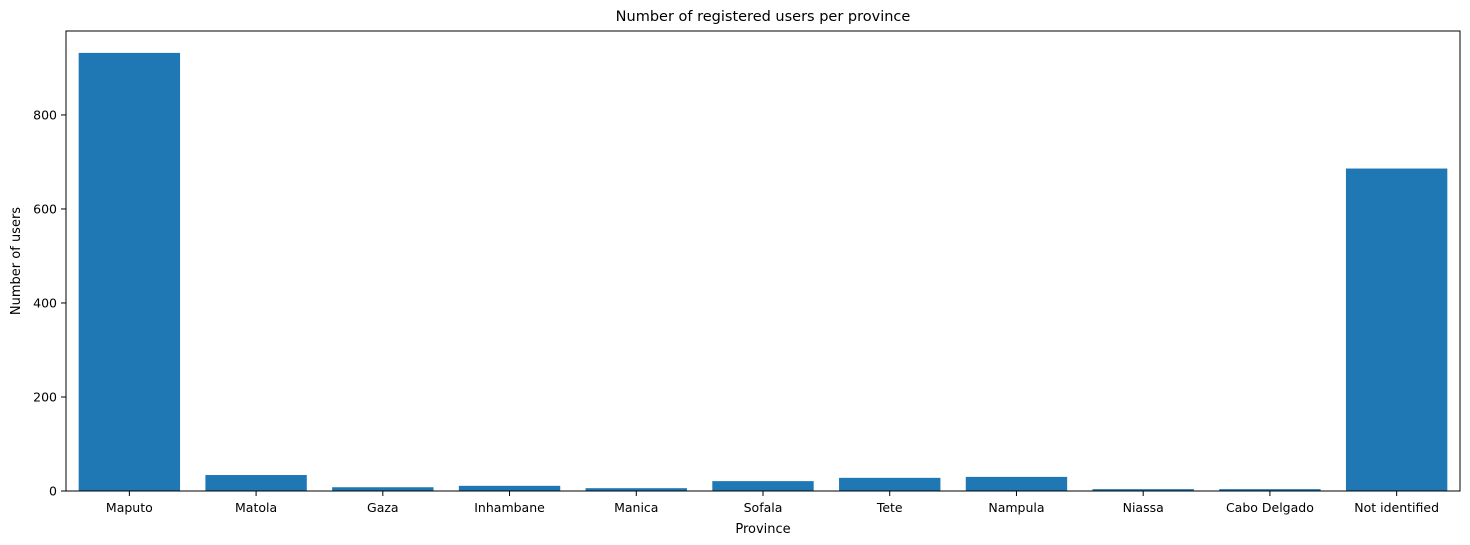  What do you see at coordinates (1143, 507) in the screenshot?
I see `x-tick-label: Niassa` at bounding box center [1143, 507].